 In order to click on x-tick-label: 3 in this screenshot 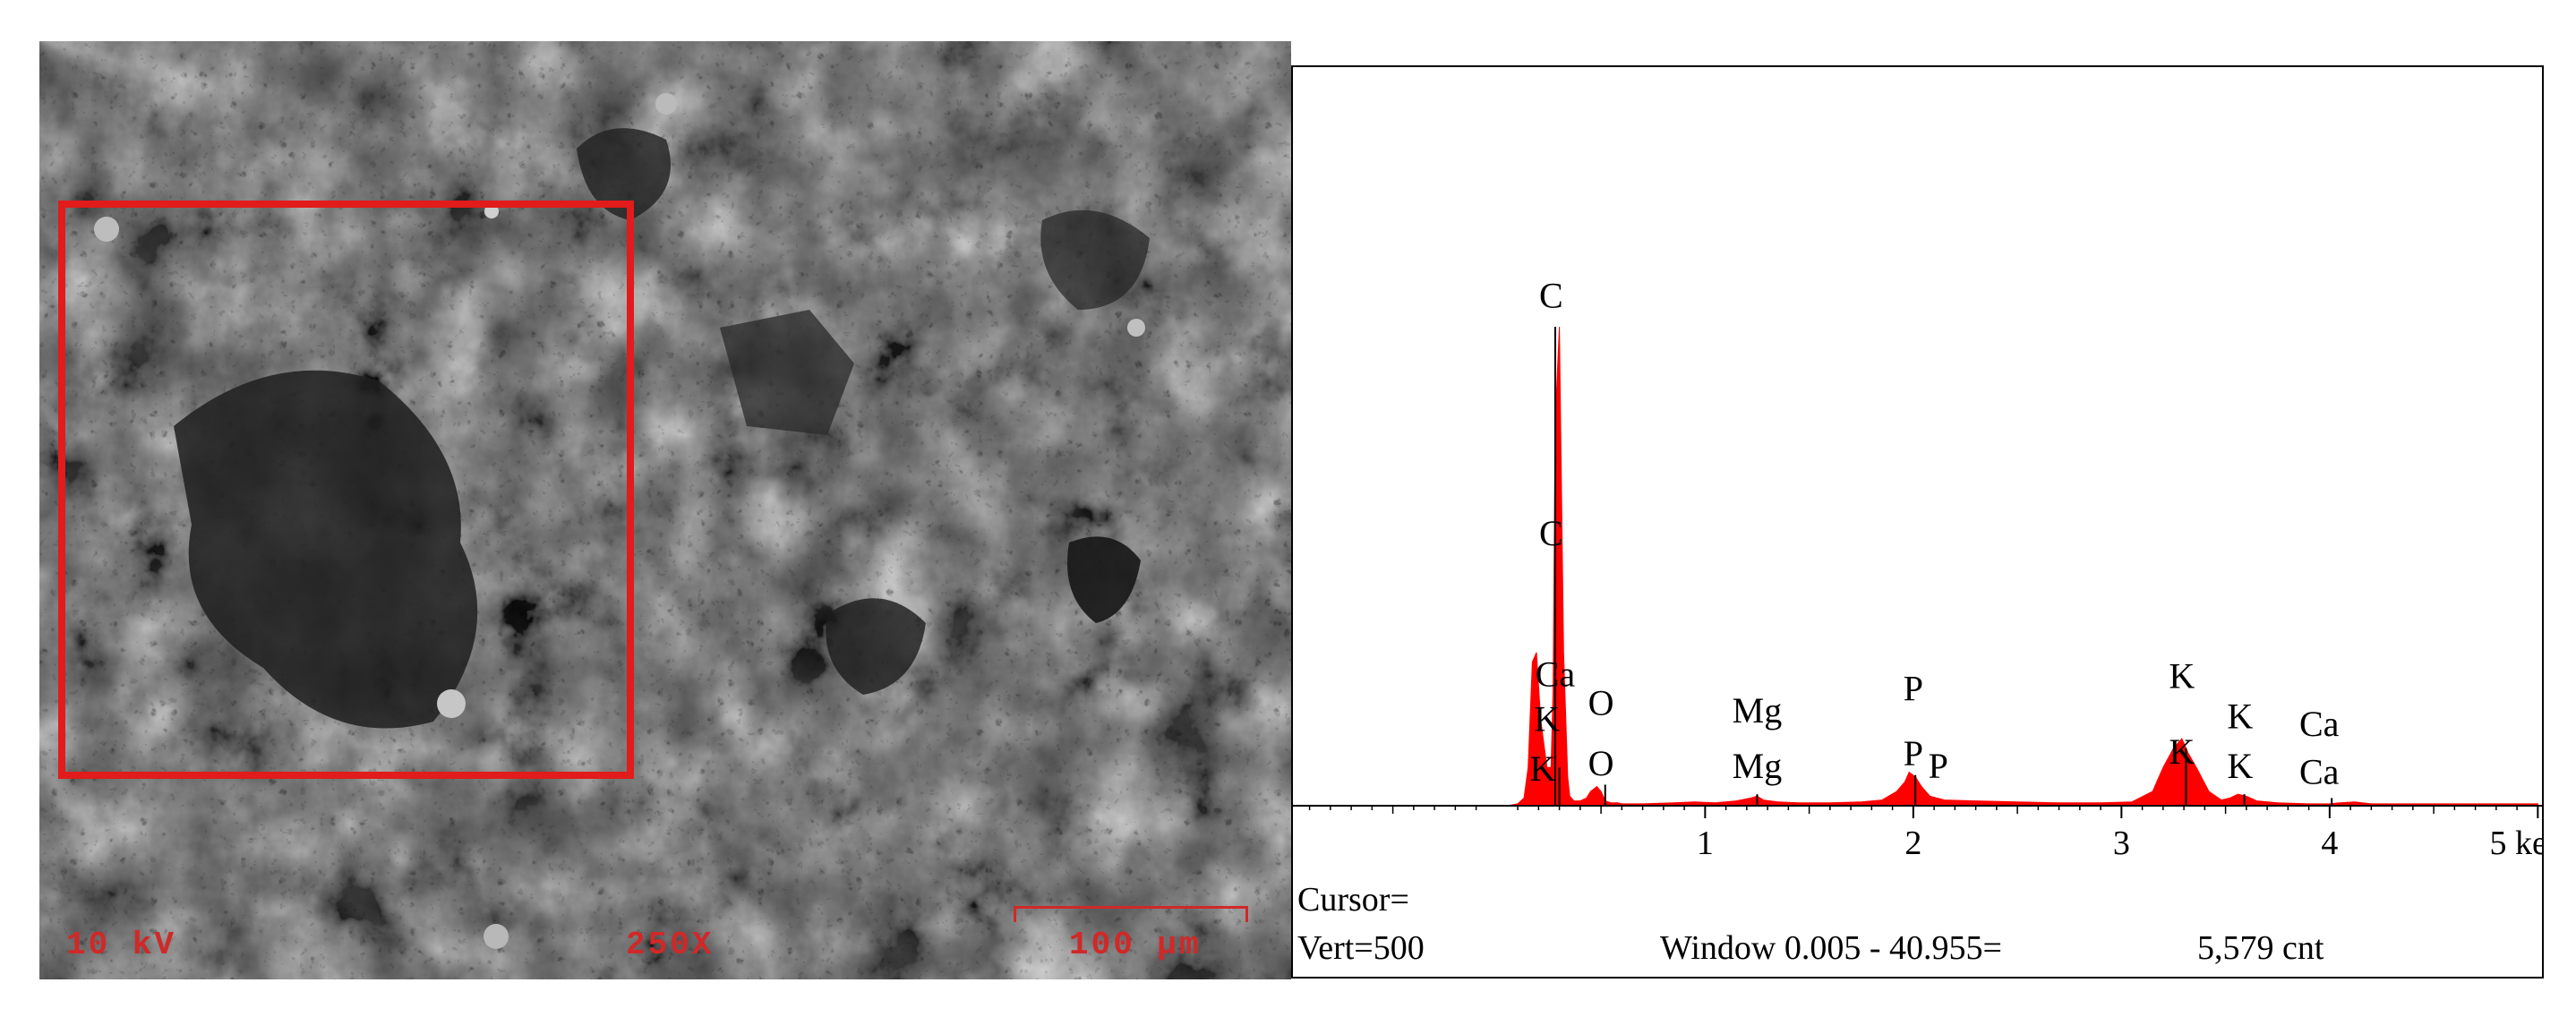, I will do `click(2122, 843)`.